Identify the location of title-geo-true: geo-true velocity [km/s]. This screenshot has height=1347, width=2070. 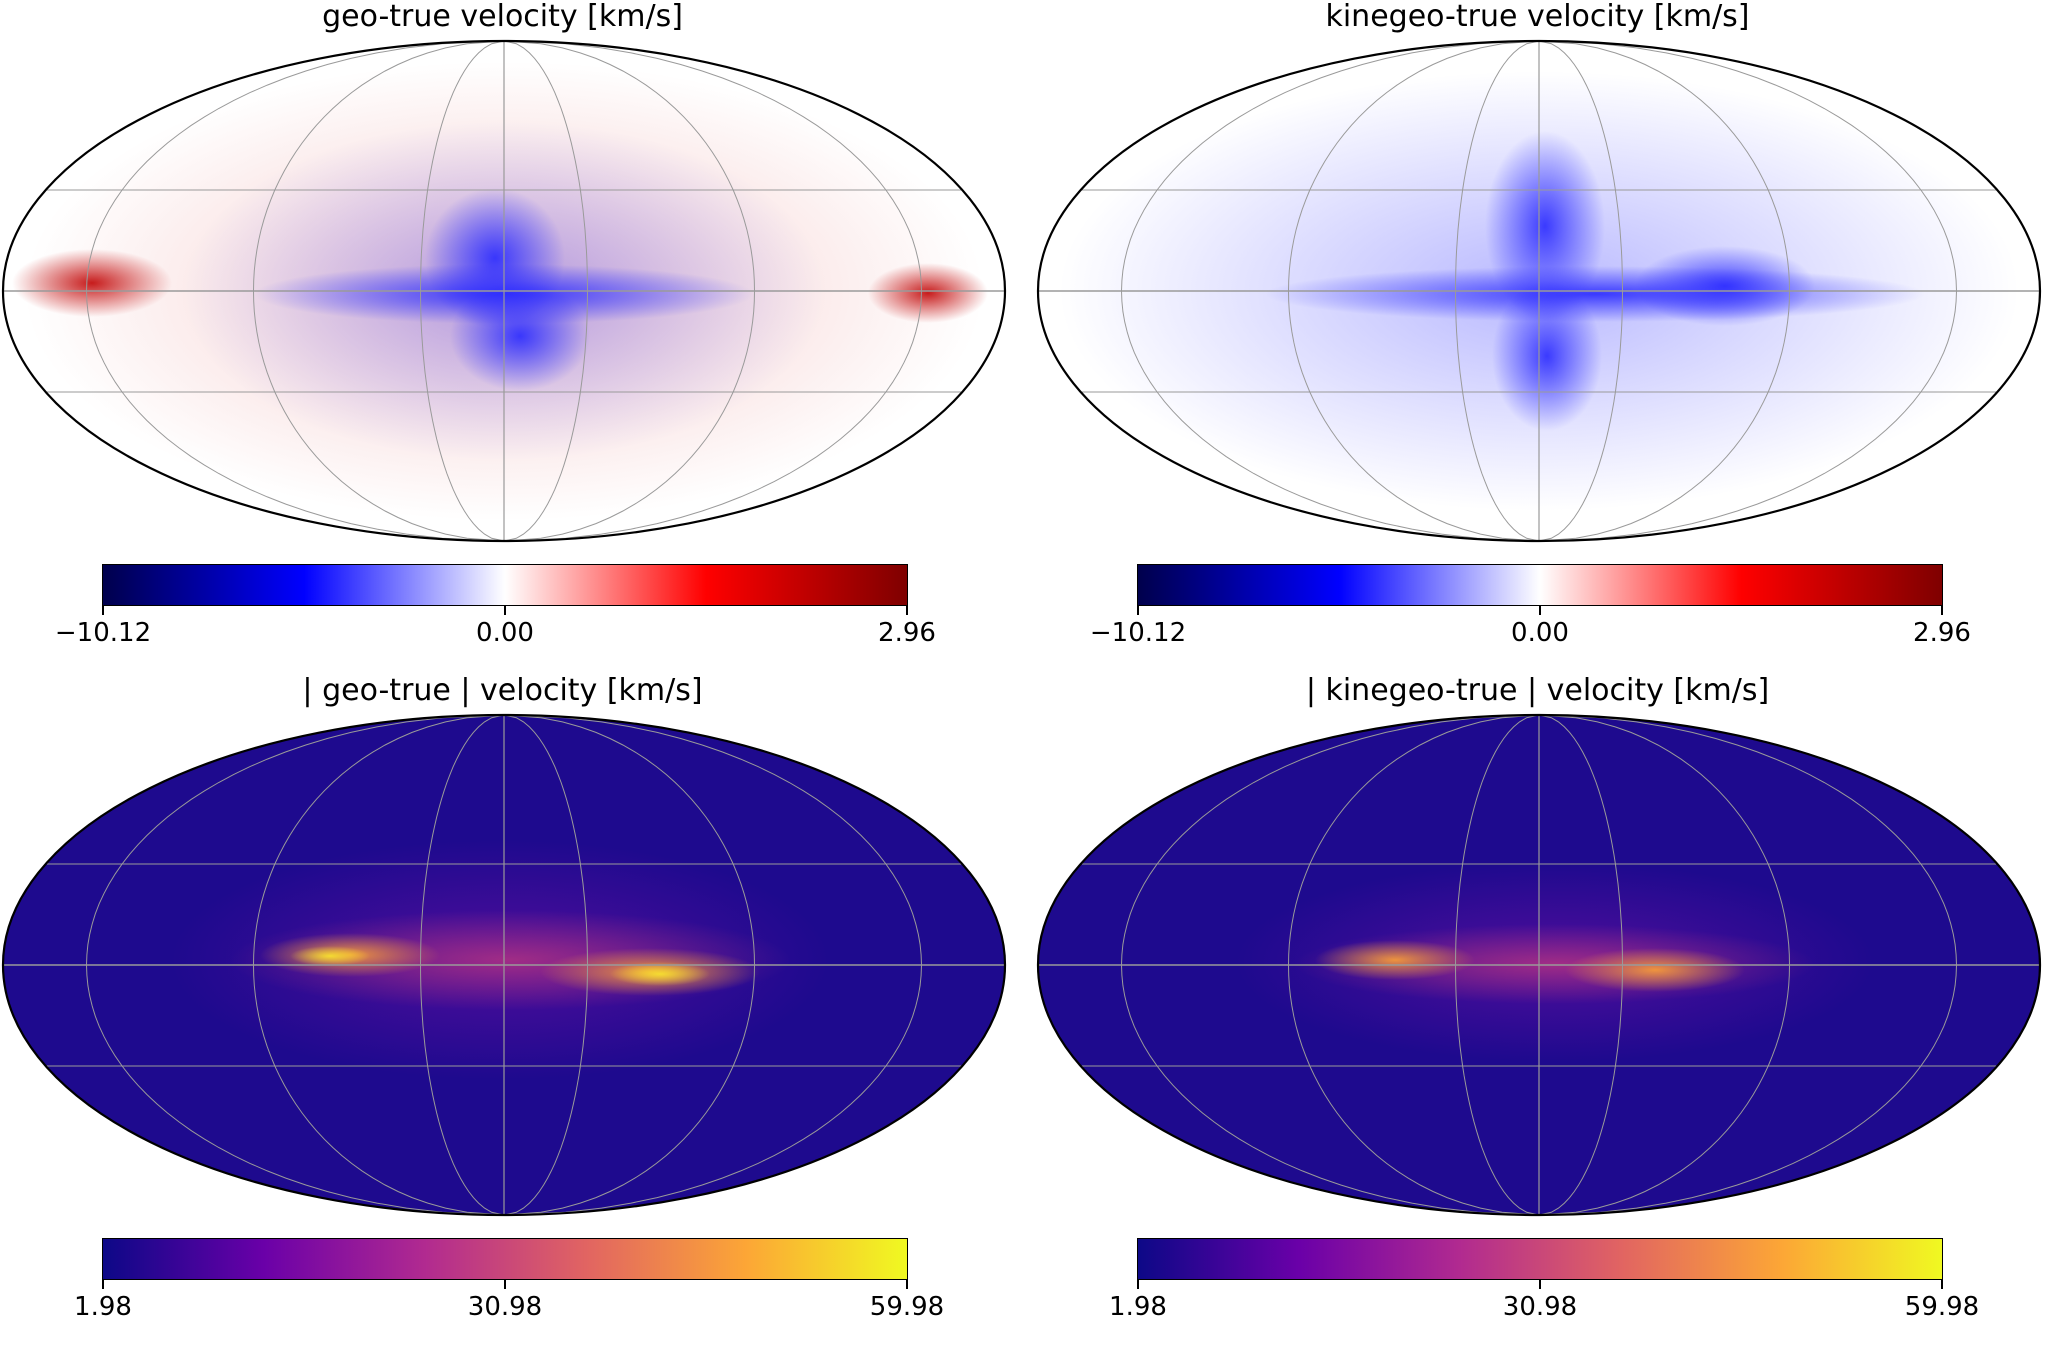
(502, 17).